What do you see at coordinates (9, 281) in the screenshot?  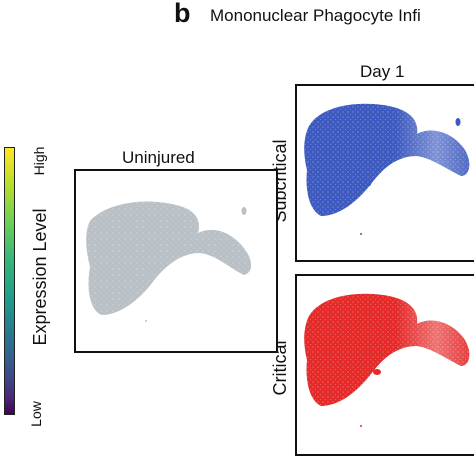 I see `expression-colorbar` at bounding box center [9, 281].